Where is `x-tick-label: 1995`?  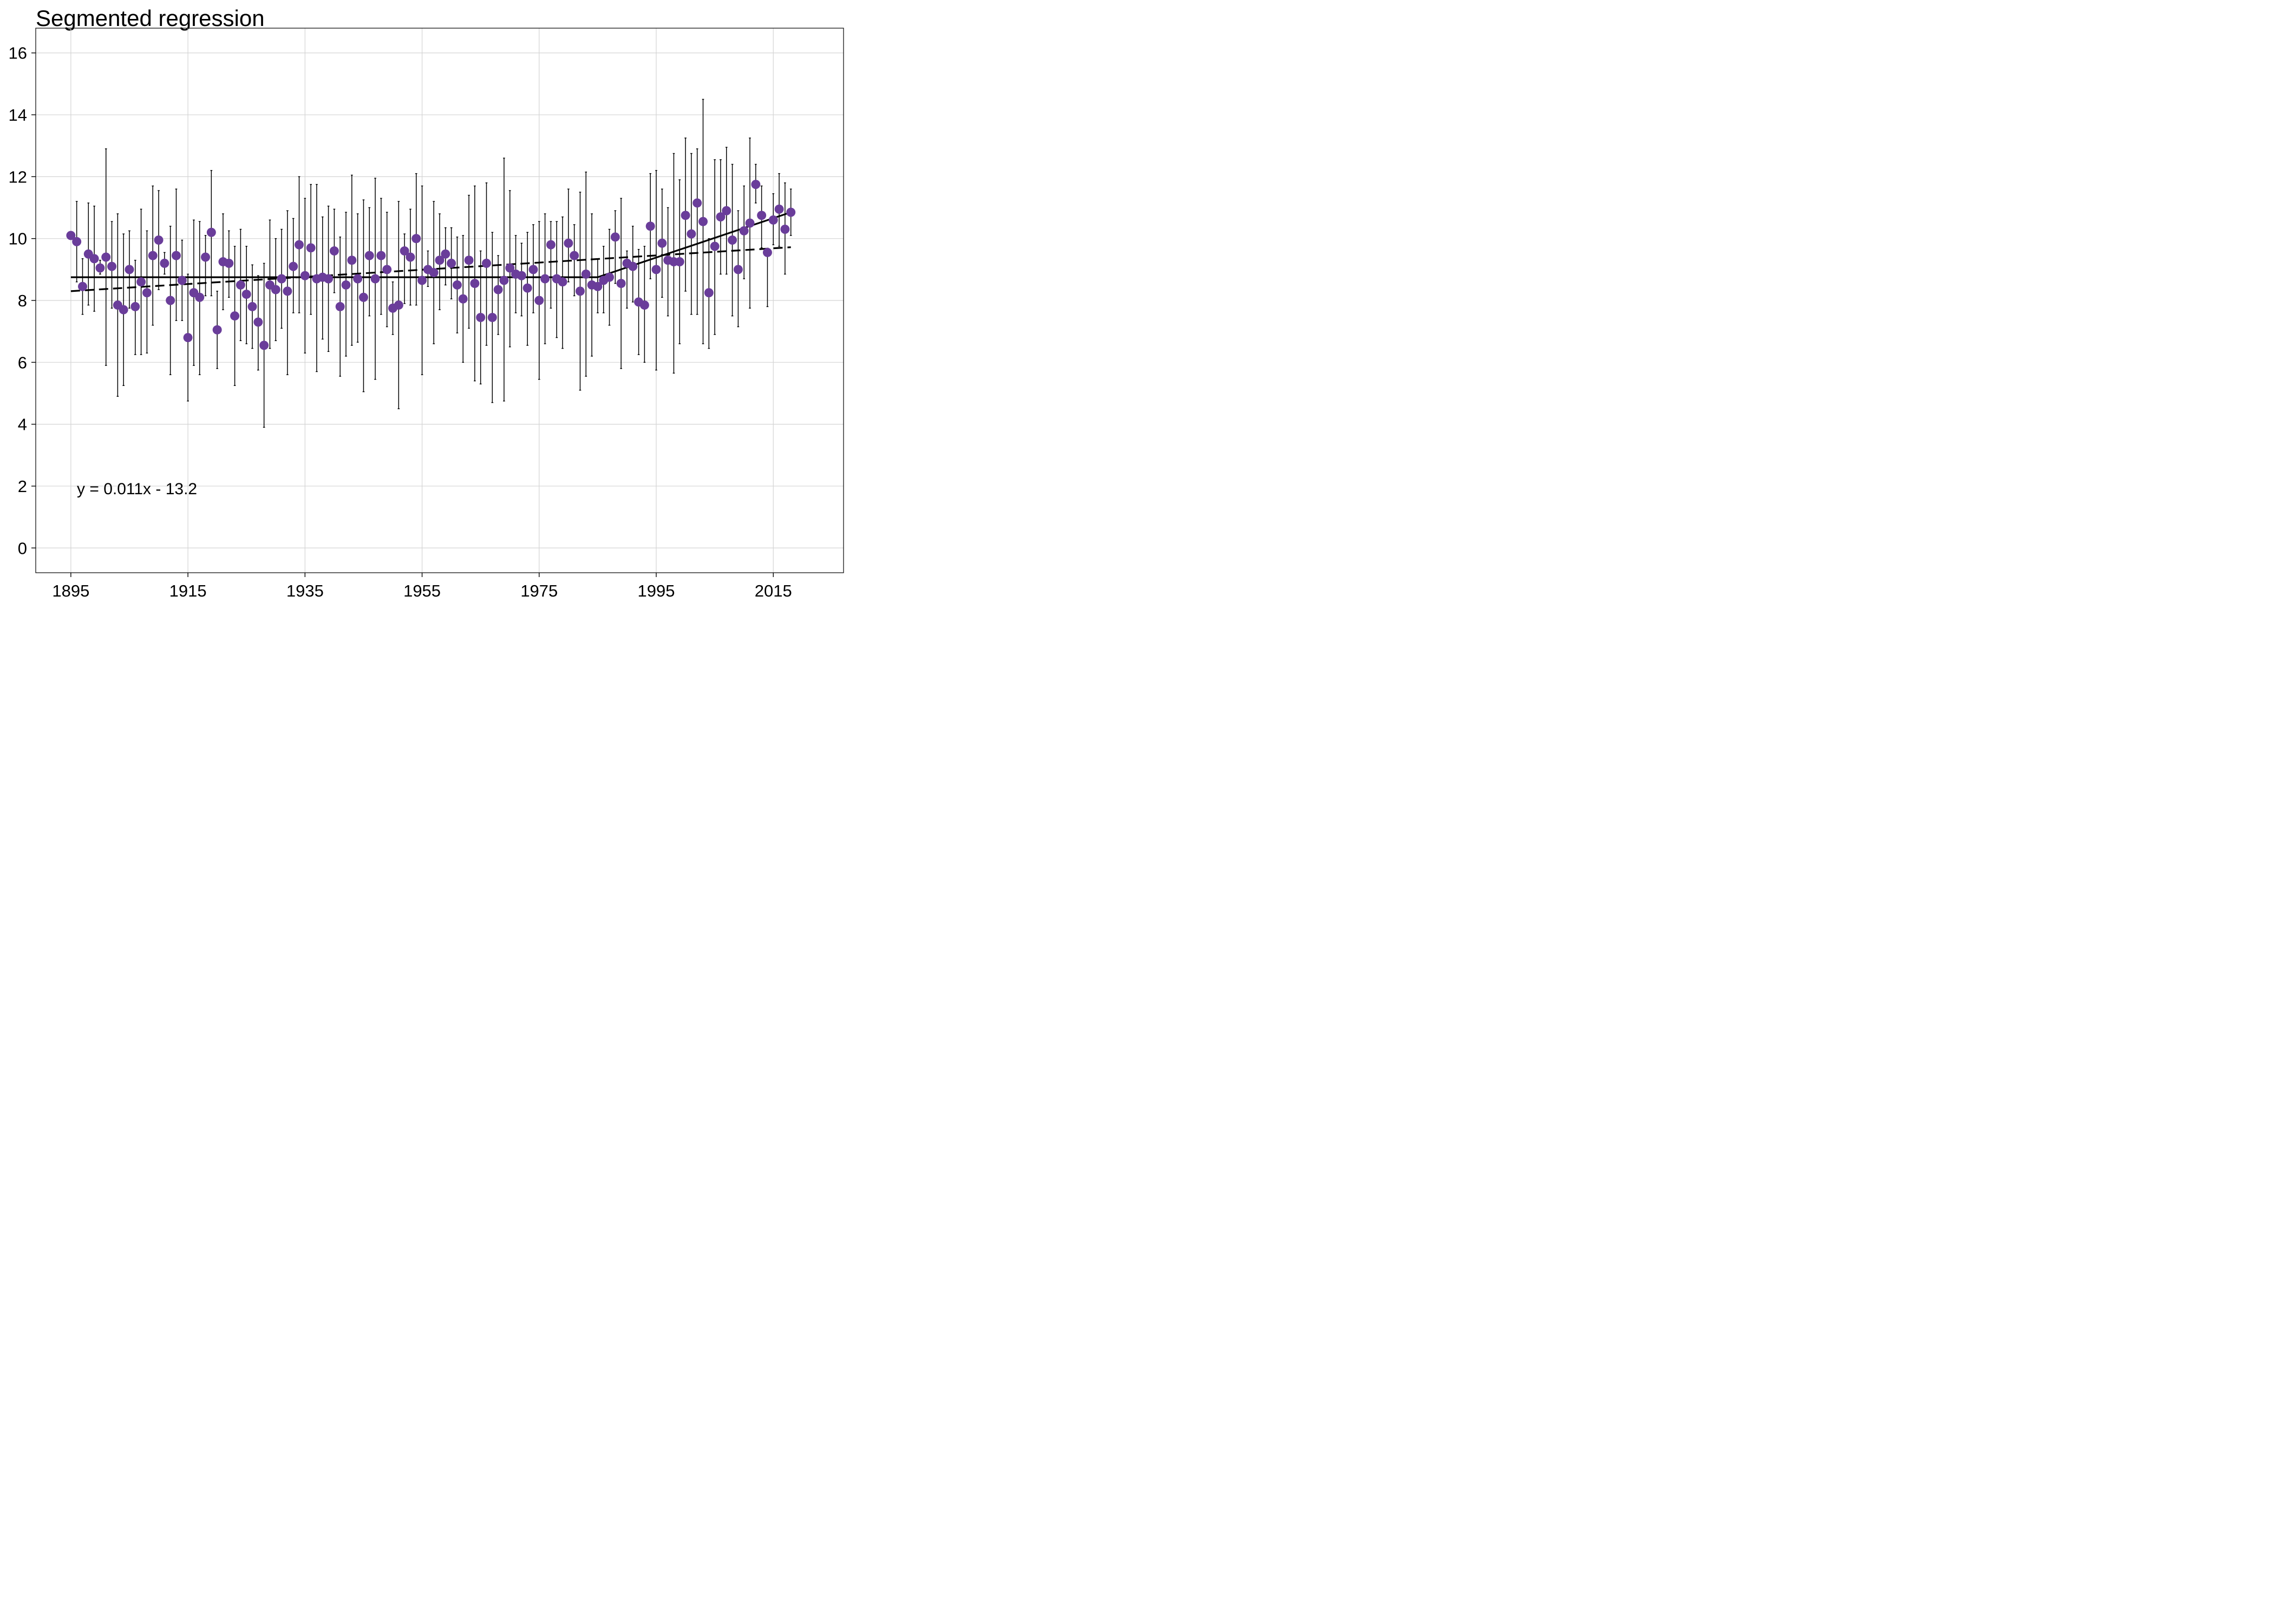 x-tick-label: 1995 is located at coordinates (657, 591).